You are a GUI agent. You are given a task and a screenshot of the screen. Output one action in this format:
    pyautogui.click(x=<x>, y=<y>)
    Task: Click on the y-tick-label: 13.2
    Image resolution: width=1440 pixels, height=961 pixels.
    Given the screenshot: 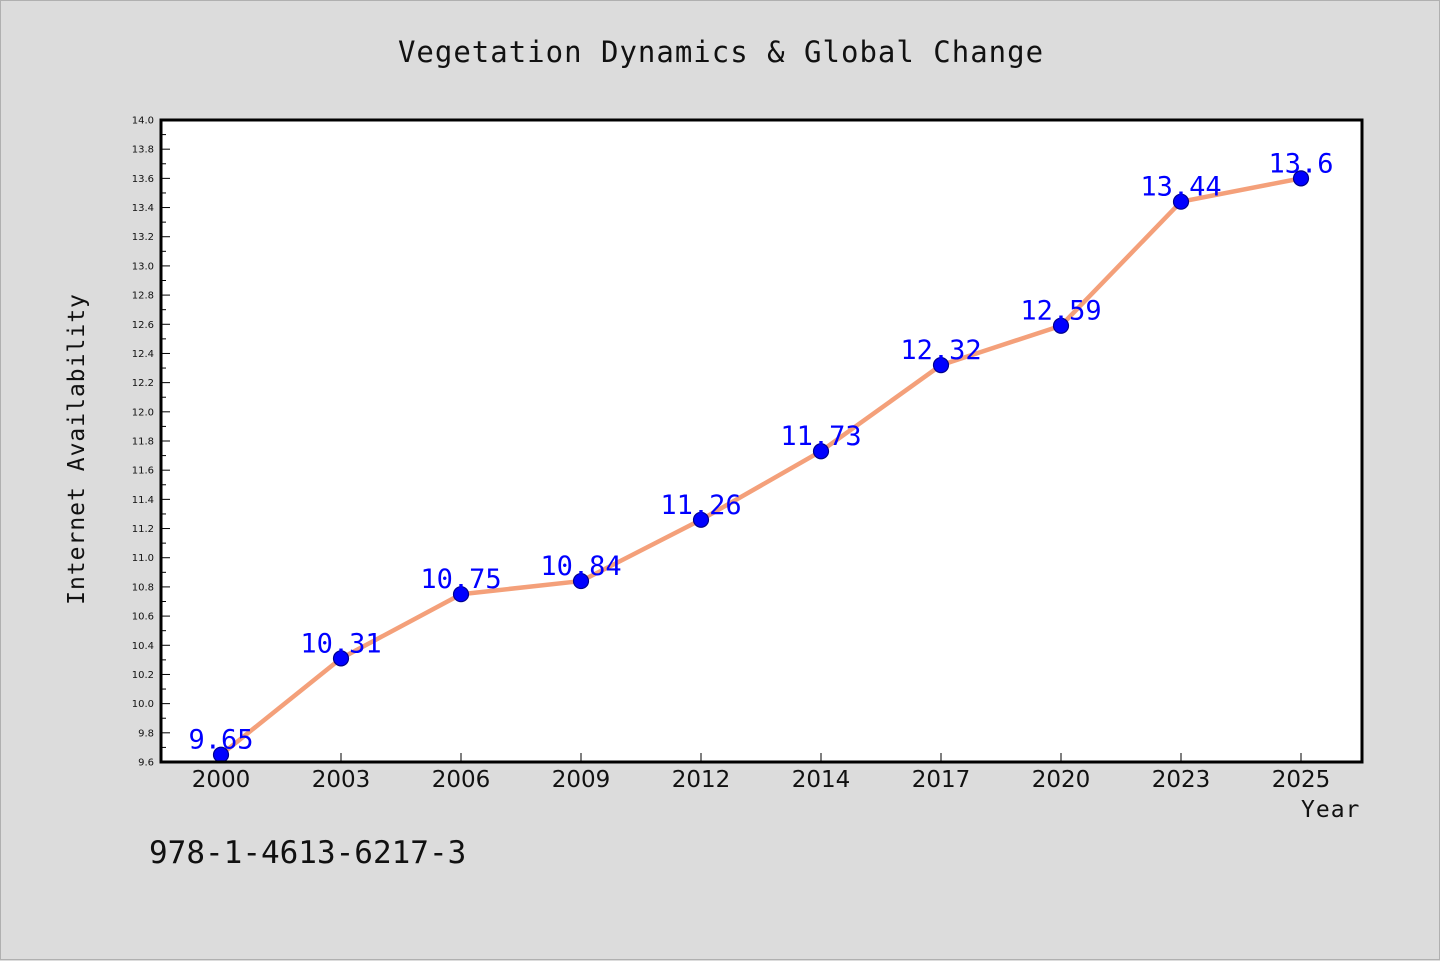 What is the action you would take?
    pyautogui.click(x=143, y=237)
    